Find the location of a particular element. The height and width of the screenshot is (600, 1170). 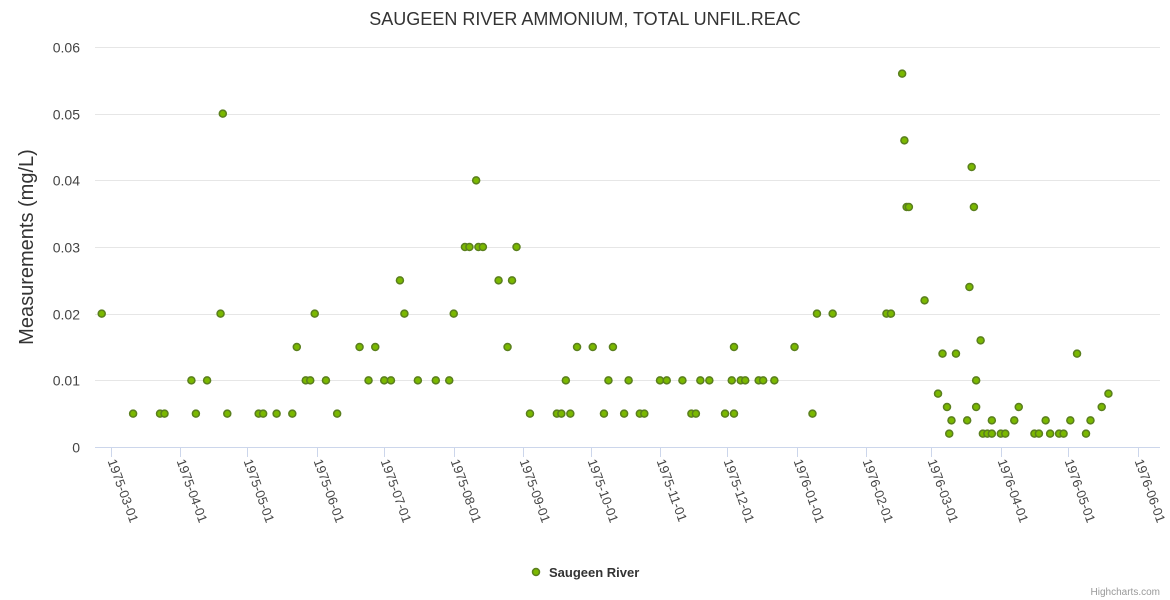

legend-item-saugeen-river: Saugeen River is located at coordinates (594, 572).